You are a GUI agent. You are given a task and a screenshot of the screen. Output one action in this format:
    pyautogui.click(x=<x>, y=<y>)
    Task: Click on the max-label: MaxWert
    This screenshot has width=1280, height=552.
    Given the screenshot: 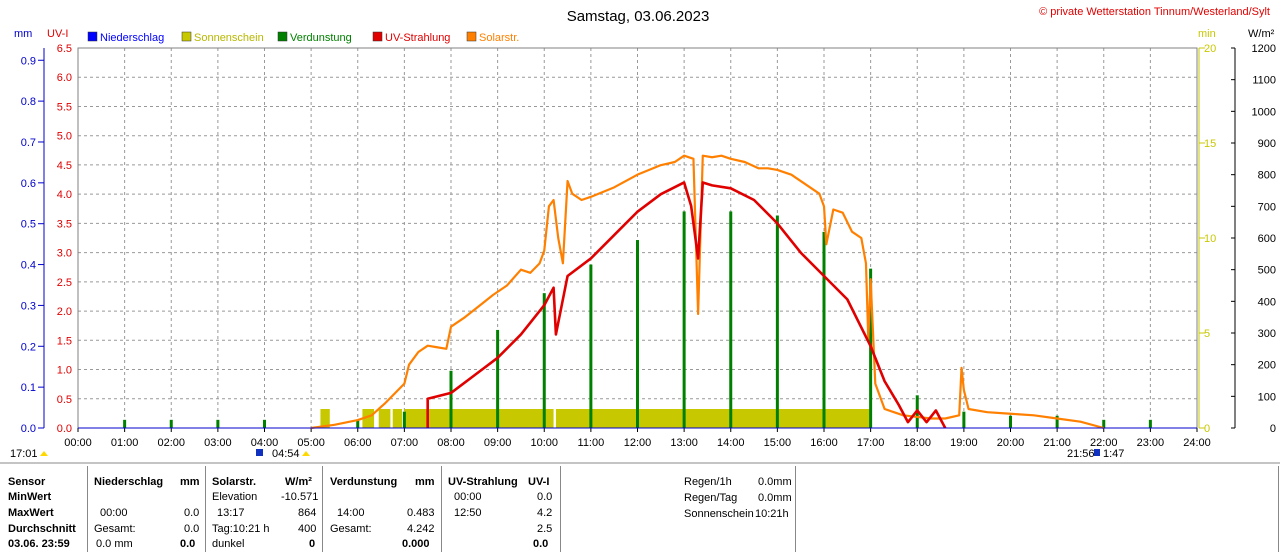 What is the action you would take?
    pyautogui.click(x=31, y=513)
    